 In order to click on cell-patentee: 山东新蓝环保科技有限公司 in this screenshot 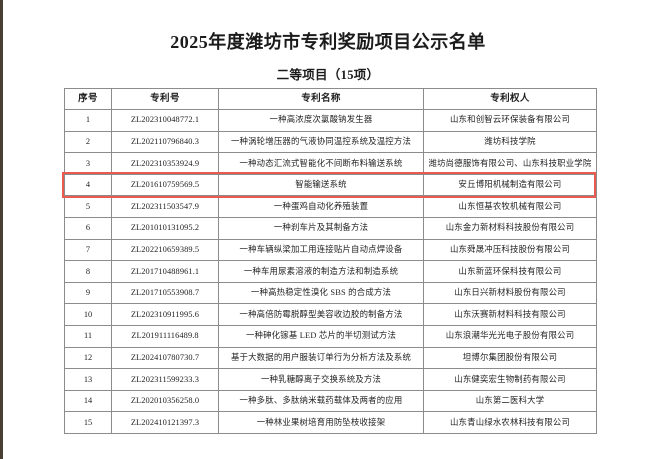, I will do `click(510, 271)`.